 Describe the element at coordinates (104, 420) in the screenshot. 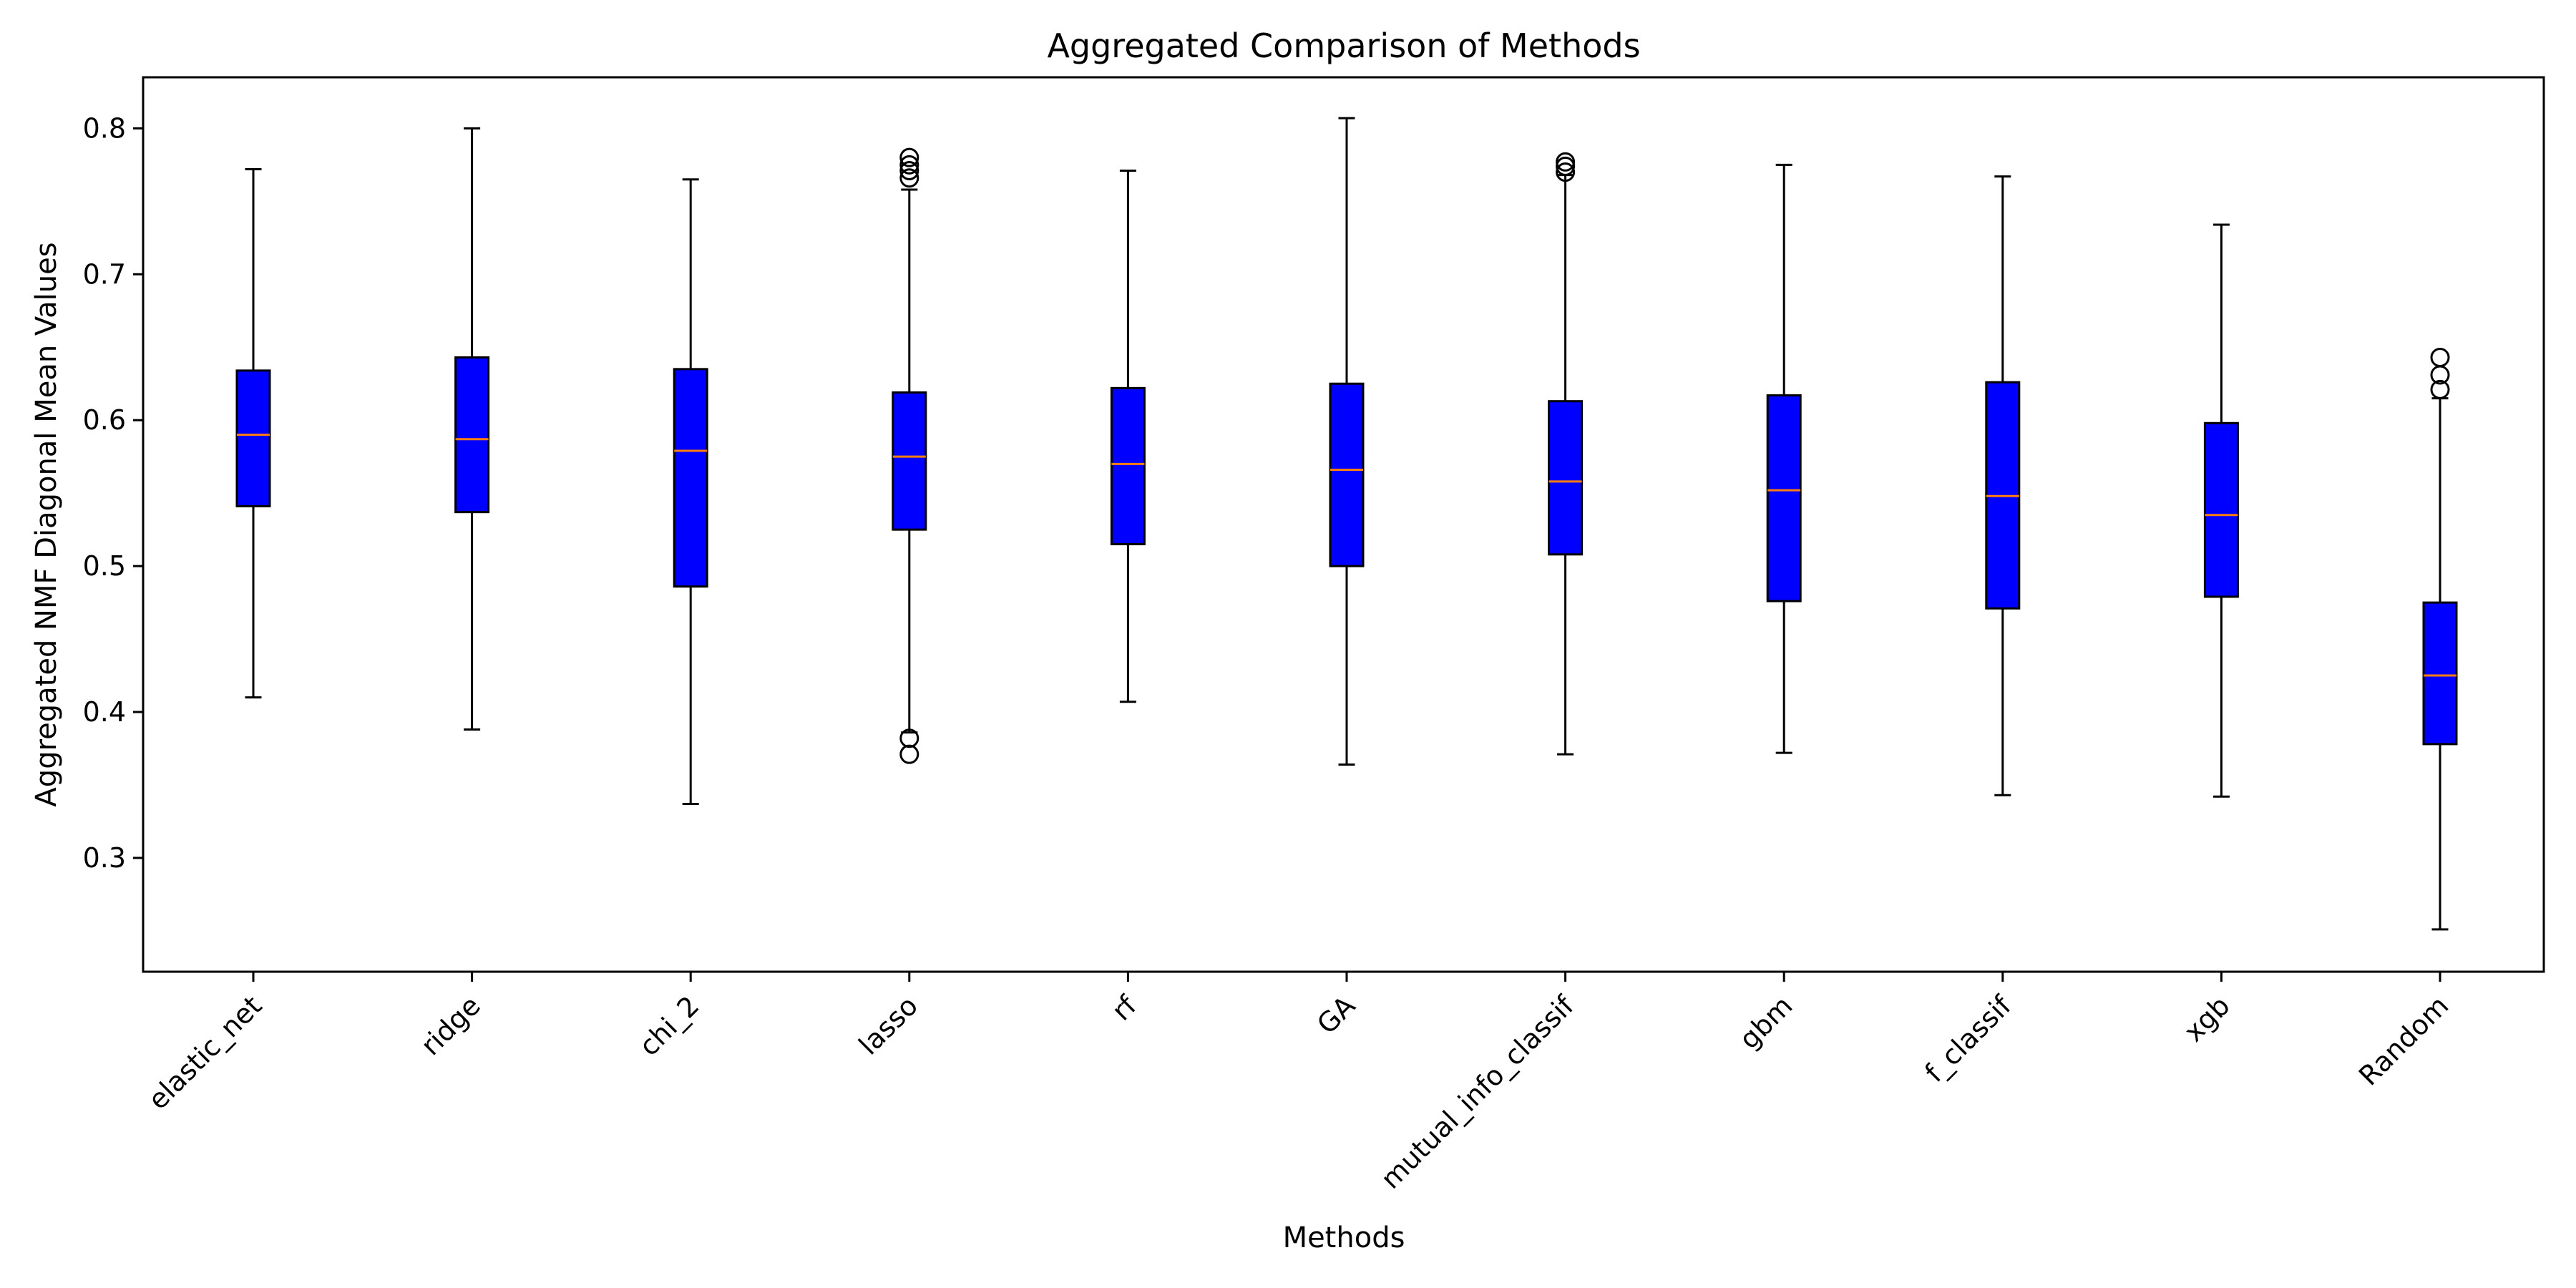

I see `y-tick-label: 0.6` at that location.